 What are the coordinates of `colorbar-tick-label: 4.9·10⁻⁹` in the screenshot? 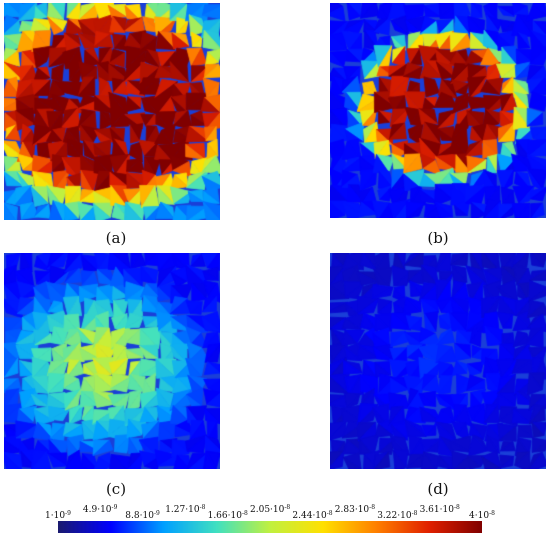 It's located at (100, 510).